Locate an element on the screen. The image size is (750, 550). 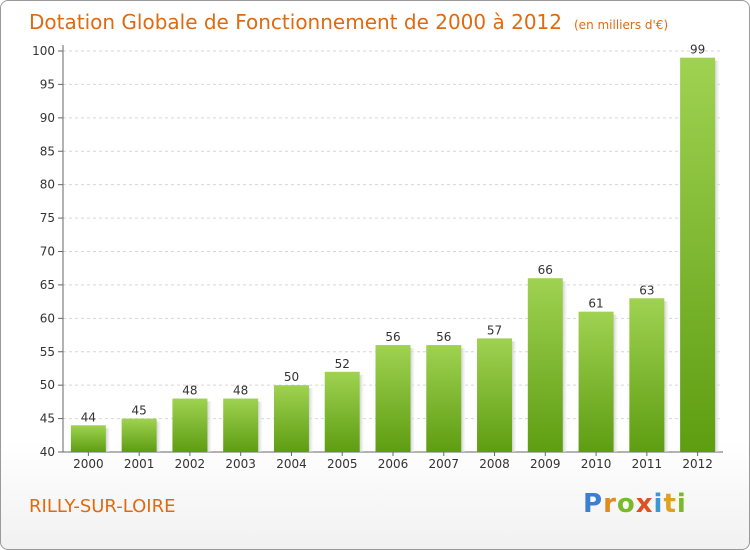
y-tick-label: 45 is located at coordinates (47, 419).